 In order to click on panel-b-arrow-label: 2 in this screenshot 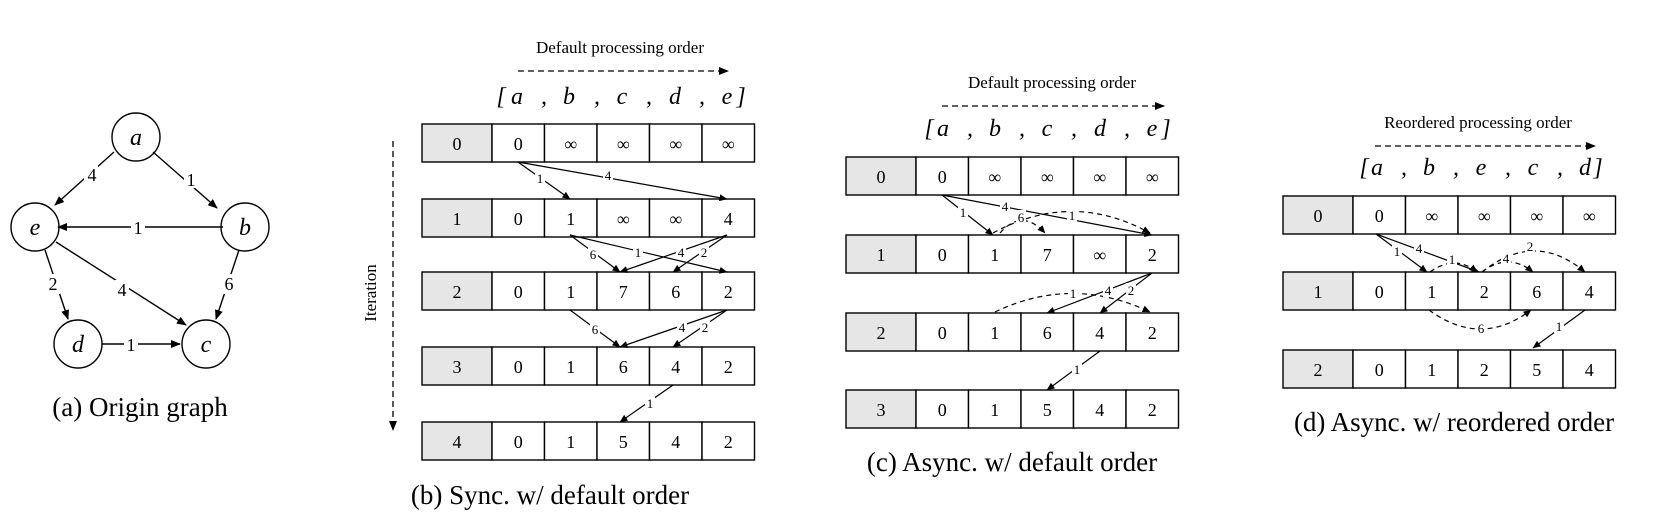, I will do `click(704, 252)`.